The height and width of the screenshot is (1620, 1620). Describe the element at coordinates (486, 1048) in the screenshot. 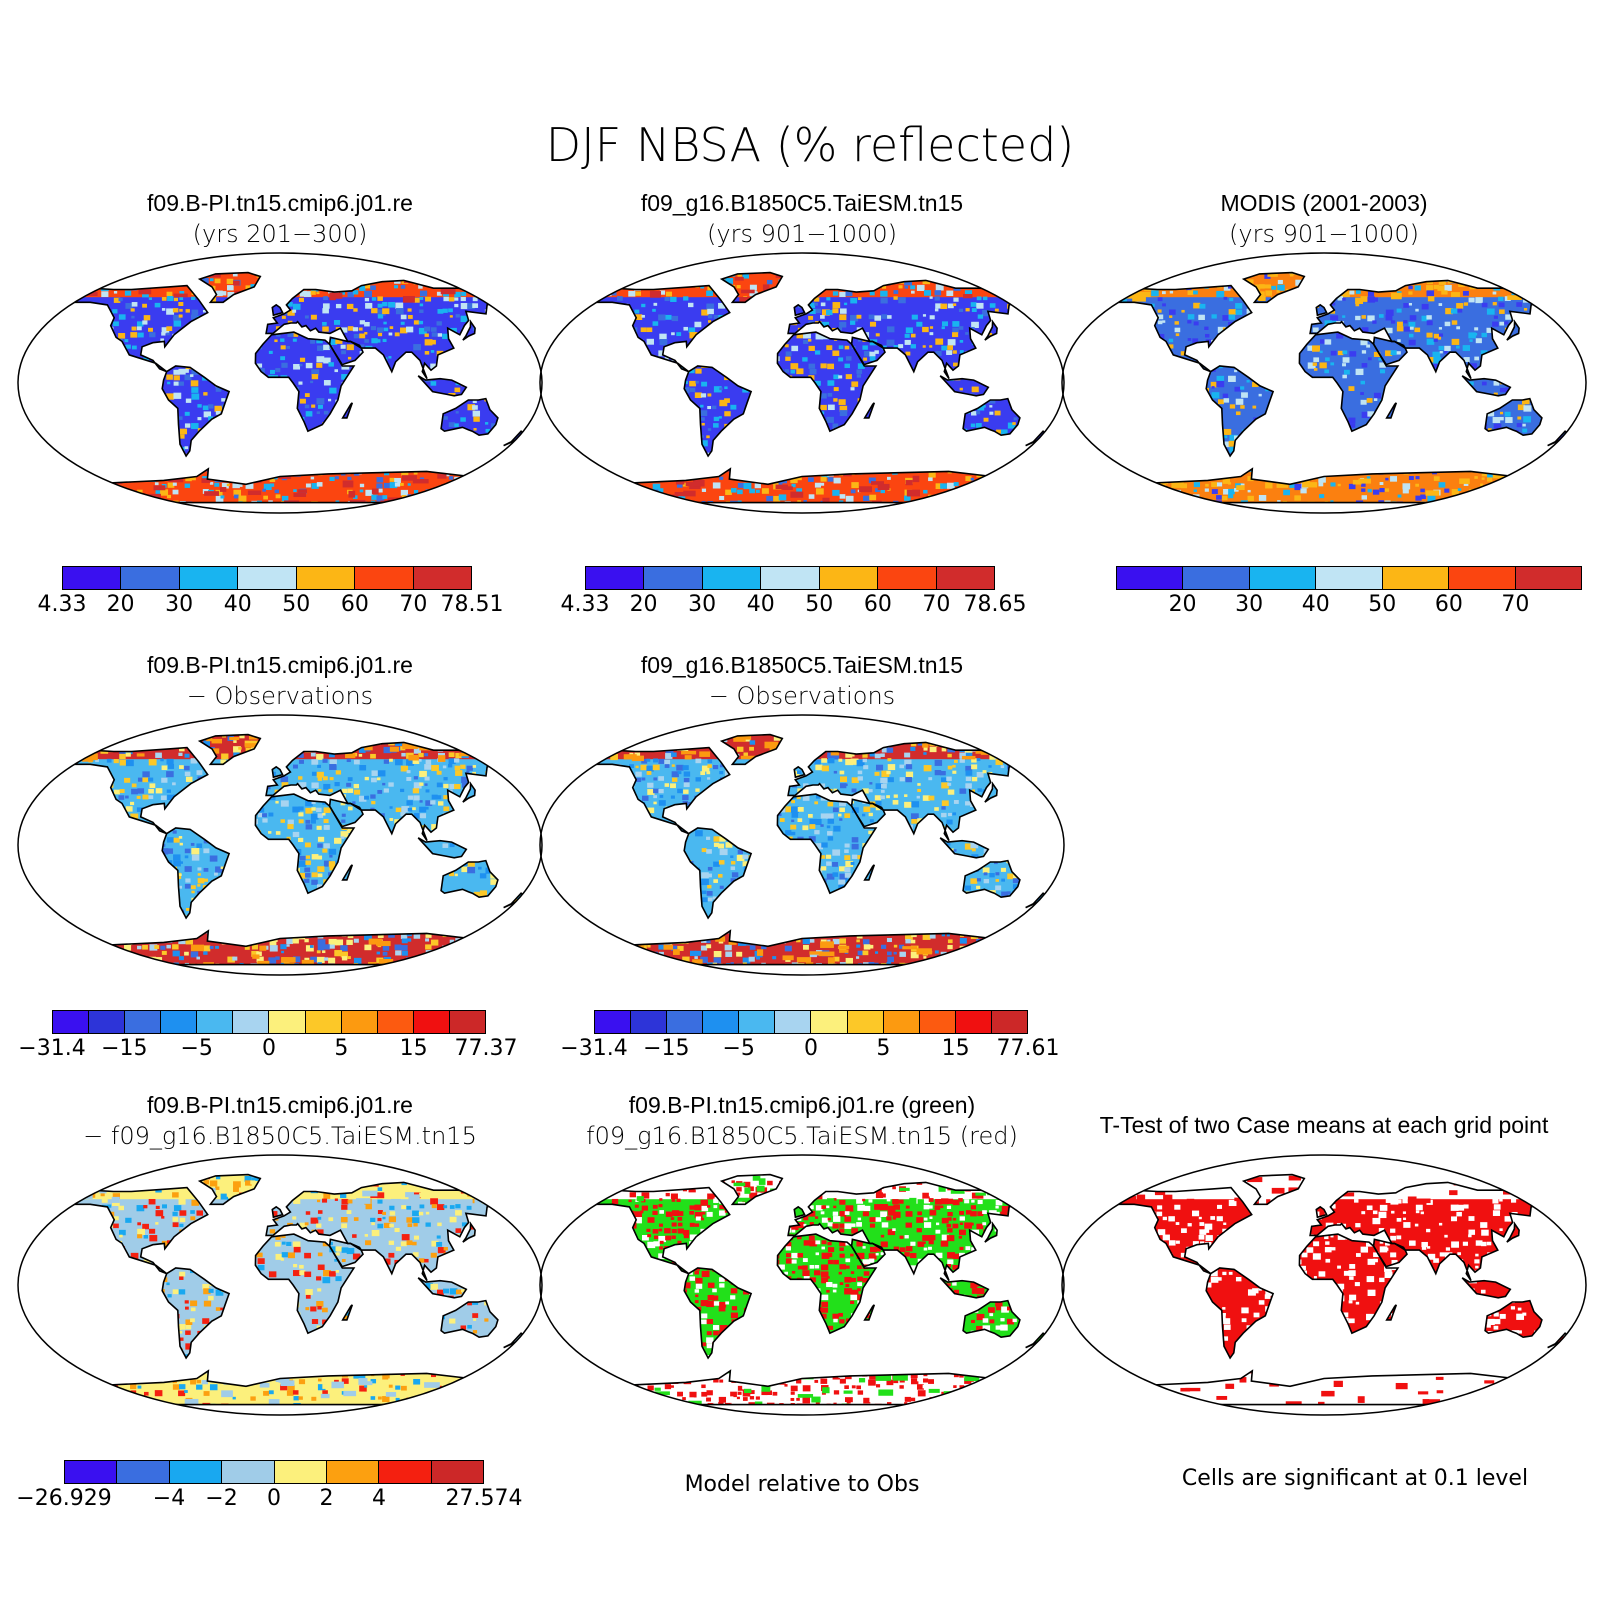

I see `colorbar-tick-label: 77.37` at that location.